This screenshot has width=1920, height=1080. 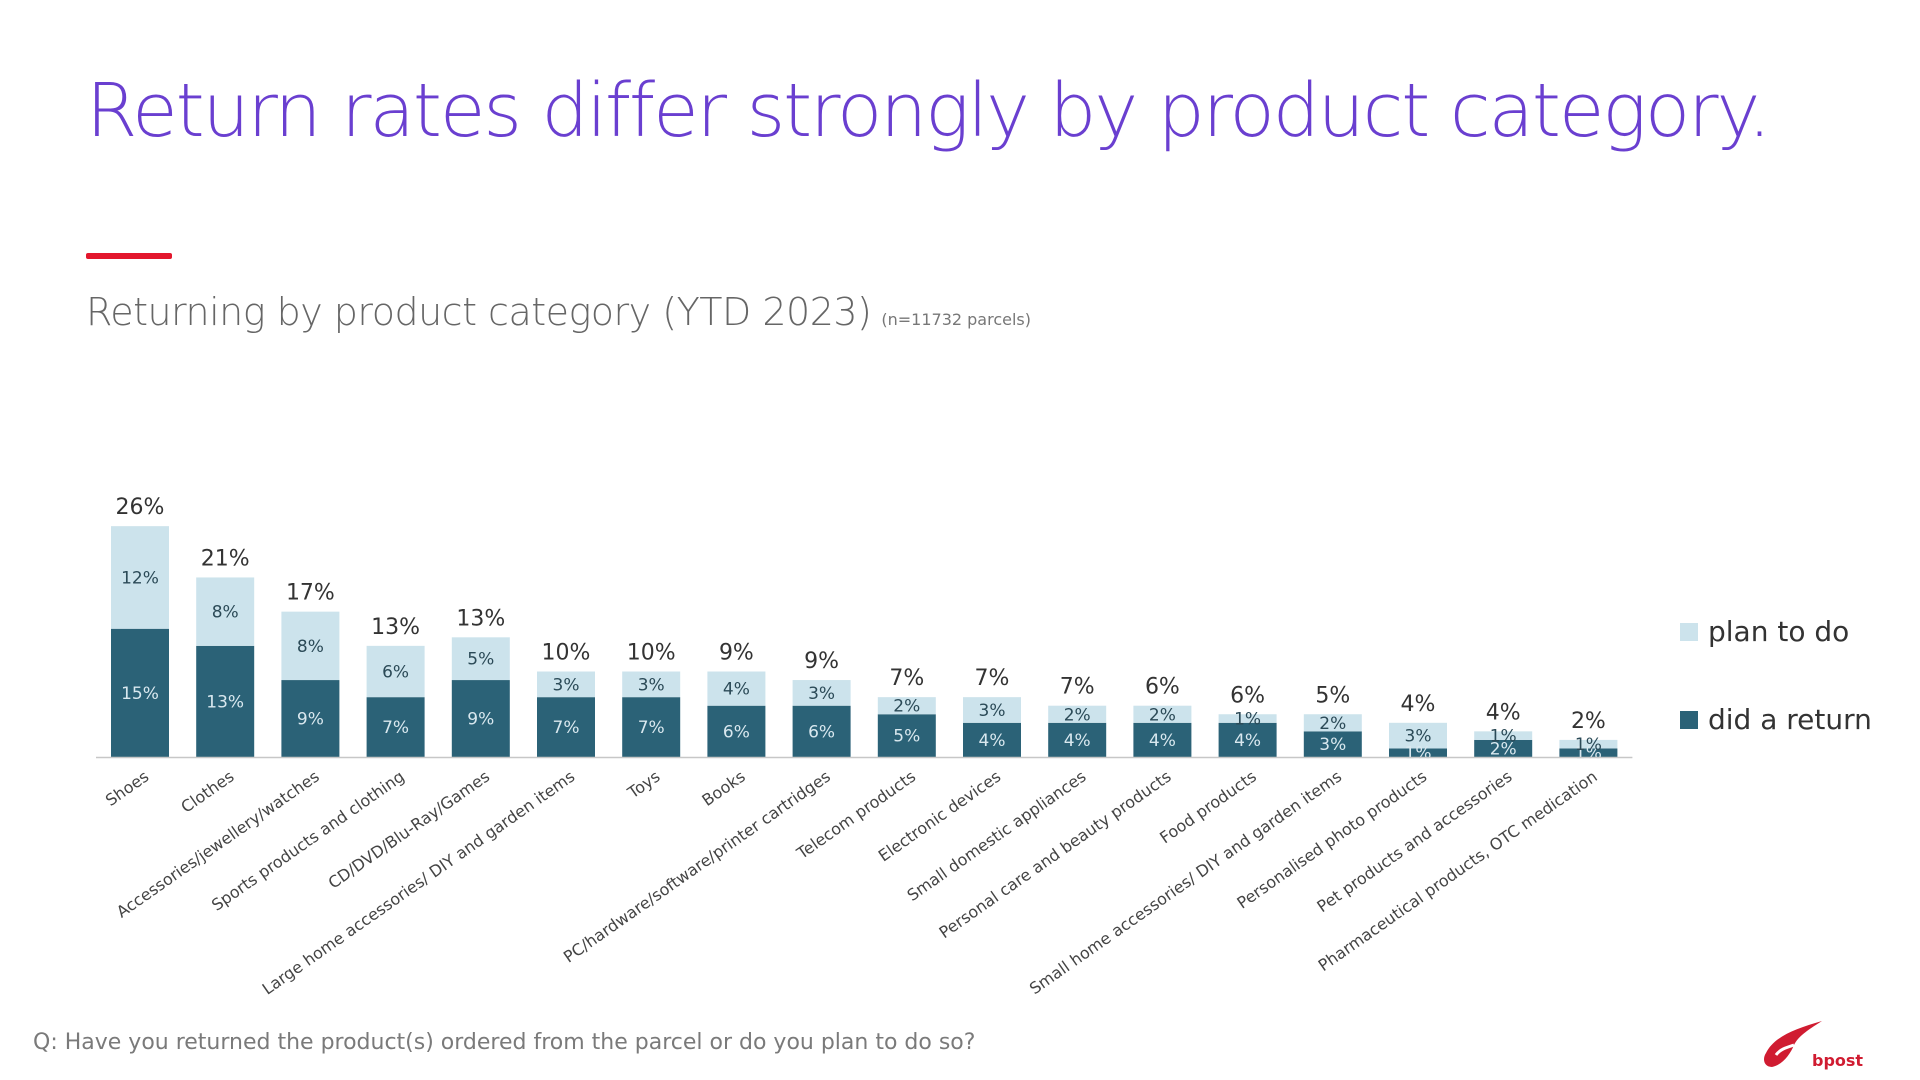 I want to click on category-tick-label: Shoes, so click(x=127, y=788).